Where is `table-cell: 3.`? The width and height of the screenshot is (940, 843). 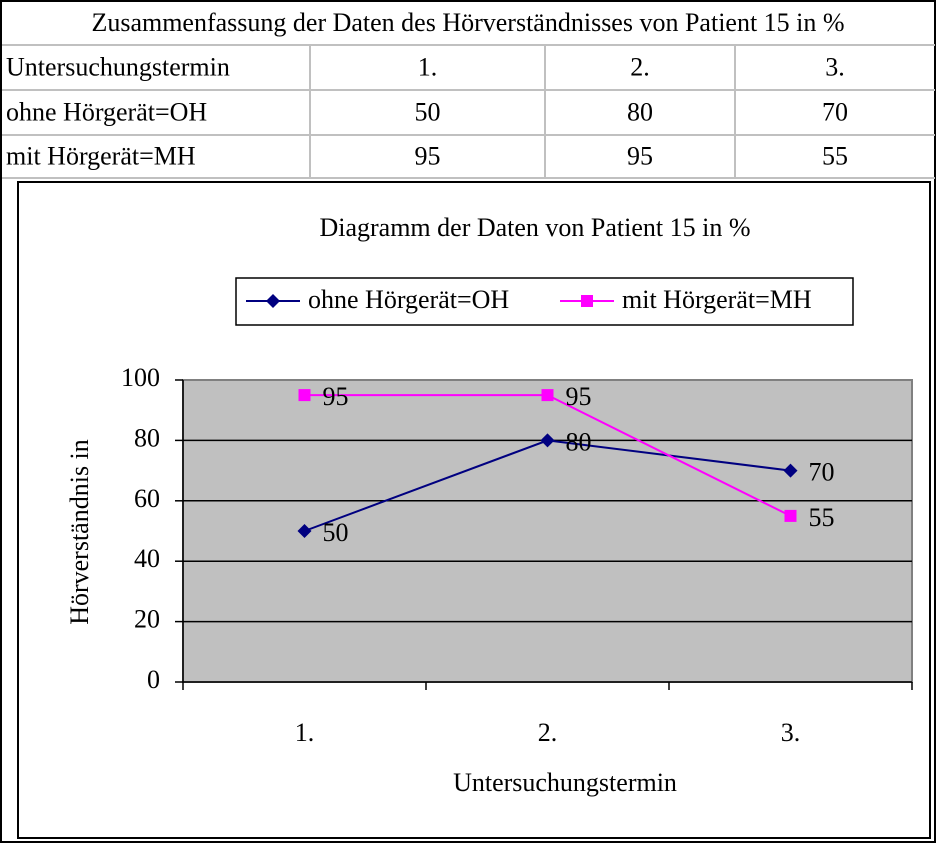
table-cell: 3. is located at coordinates (835, 66).